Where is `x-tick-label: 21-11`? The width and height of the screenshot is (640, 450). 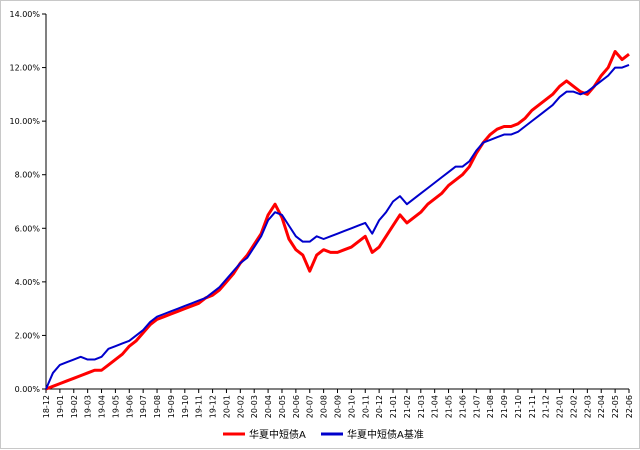
x-tick-label: 21-11 is located at coordinates (532, 406).